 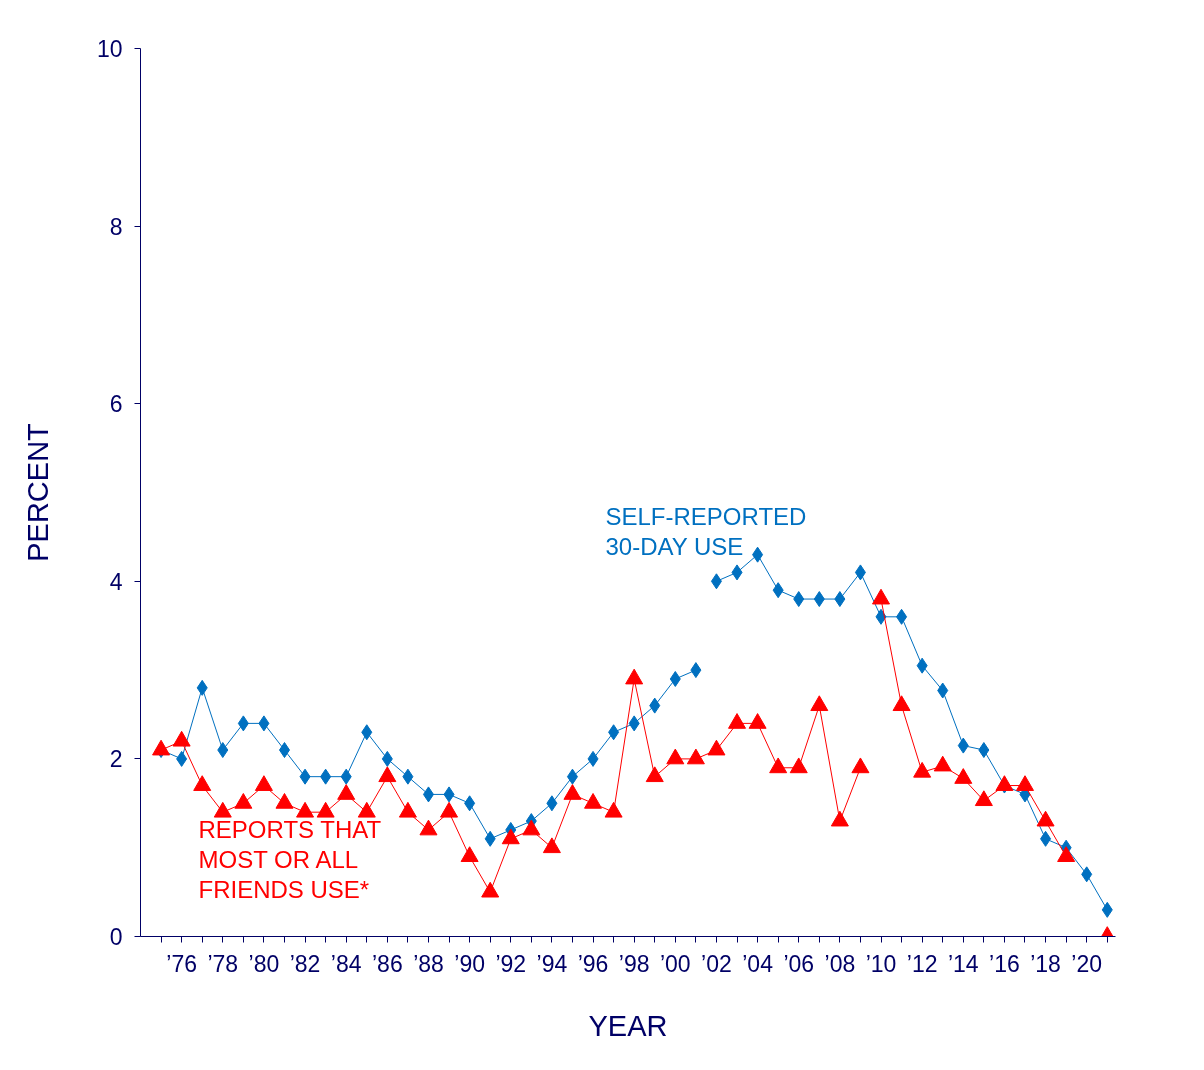 I want to click on y-tick-label: 6, so click(x=116, y=404).